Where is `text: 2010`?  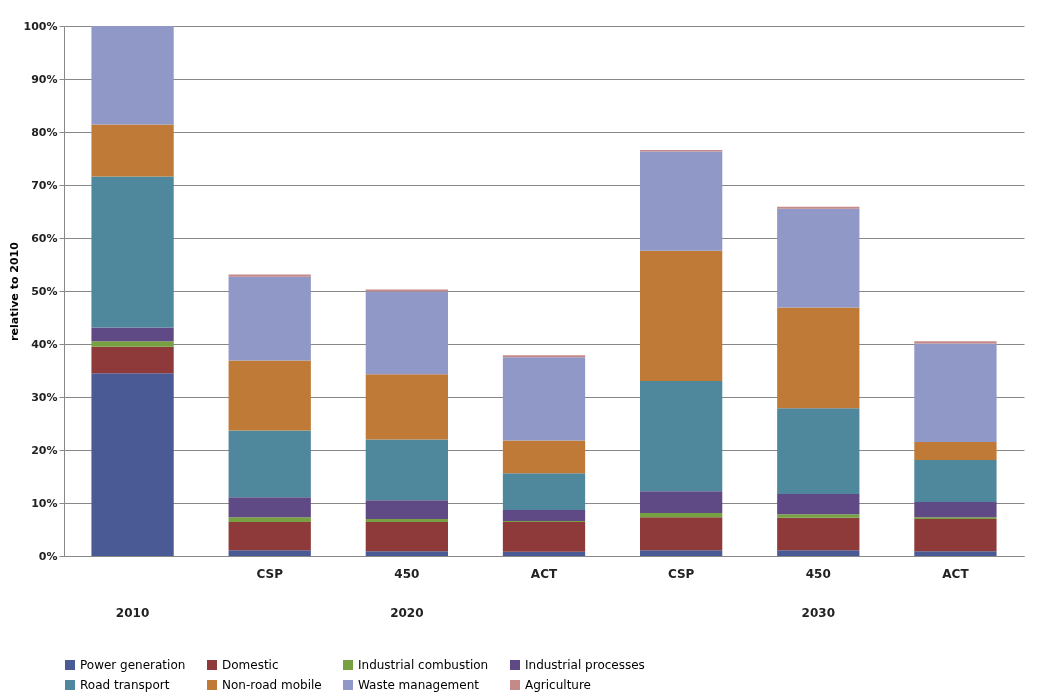
text: 2010 is located at coordinates (132, 613).